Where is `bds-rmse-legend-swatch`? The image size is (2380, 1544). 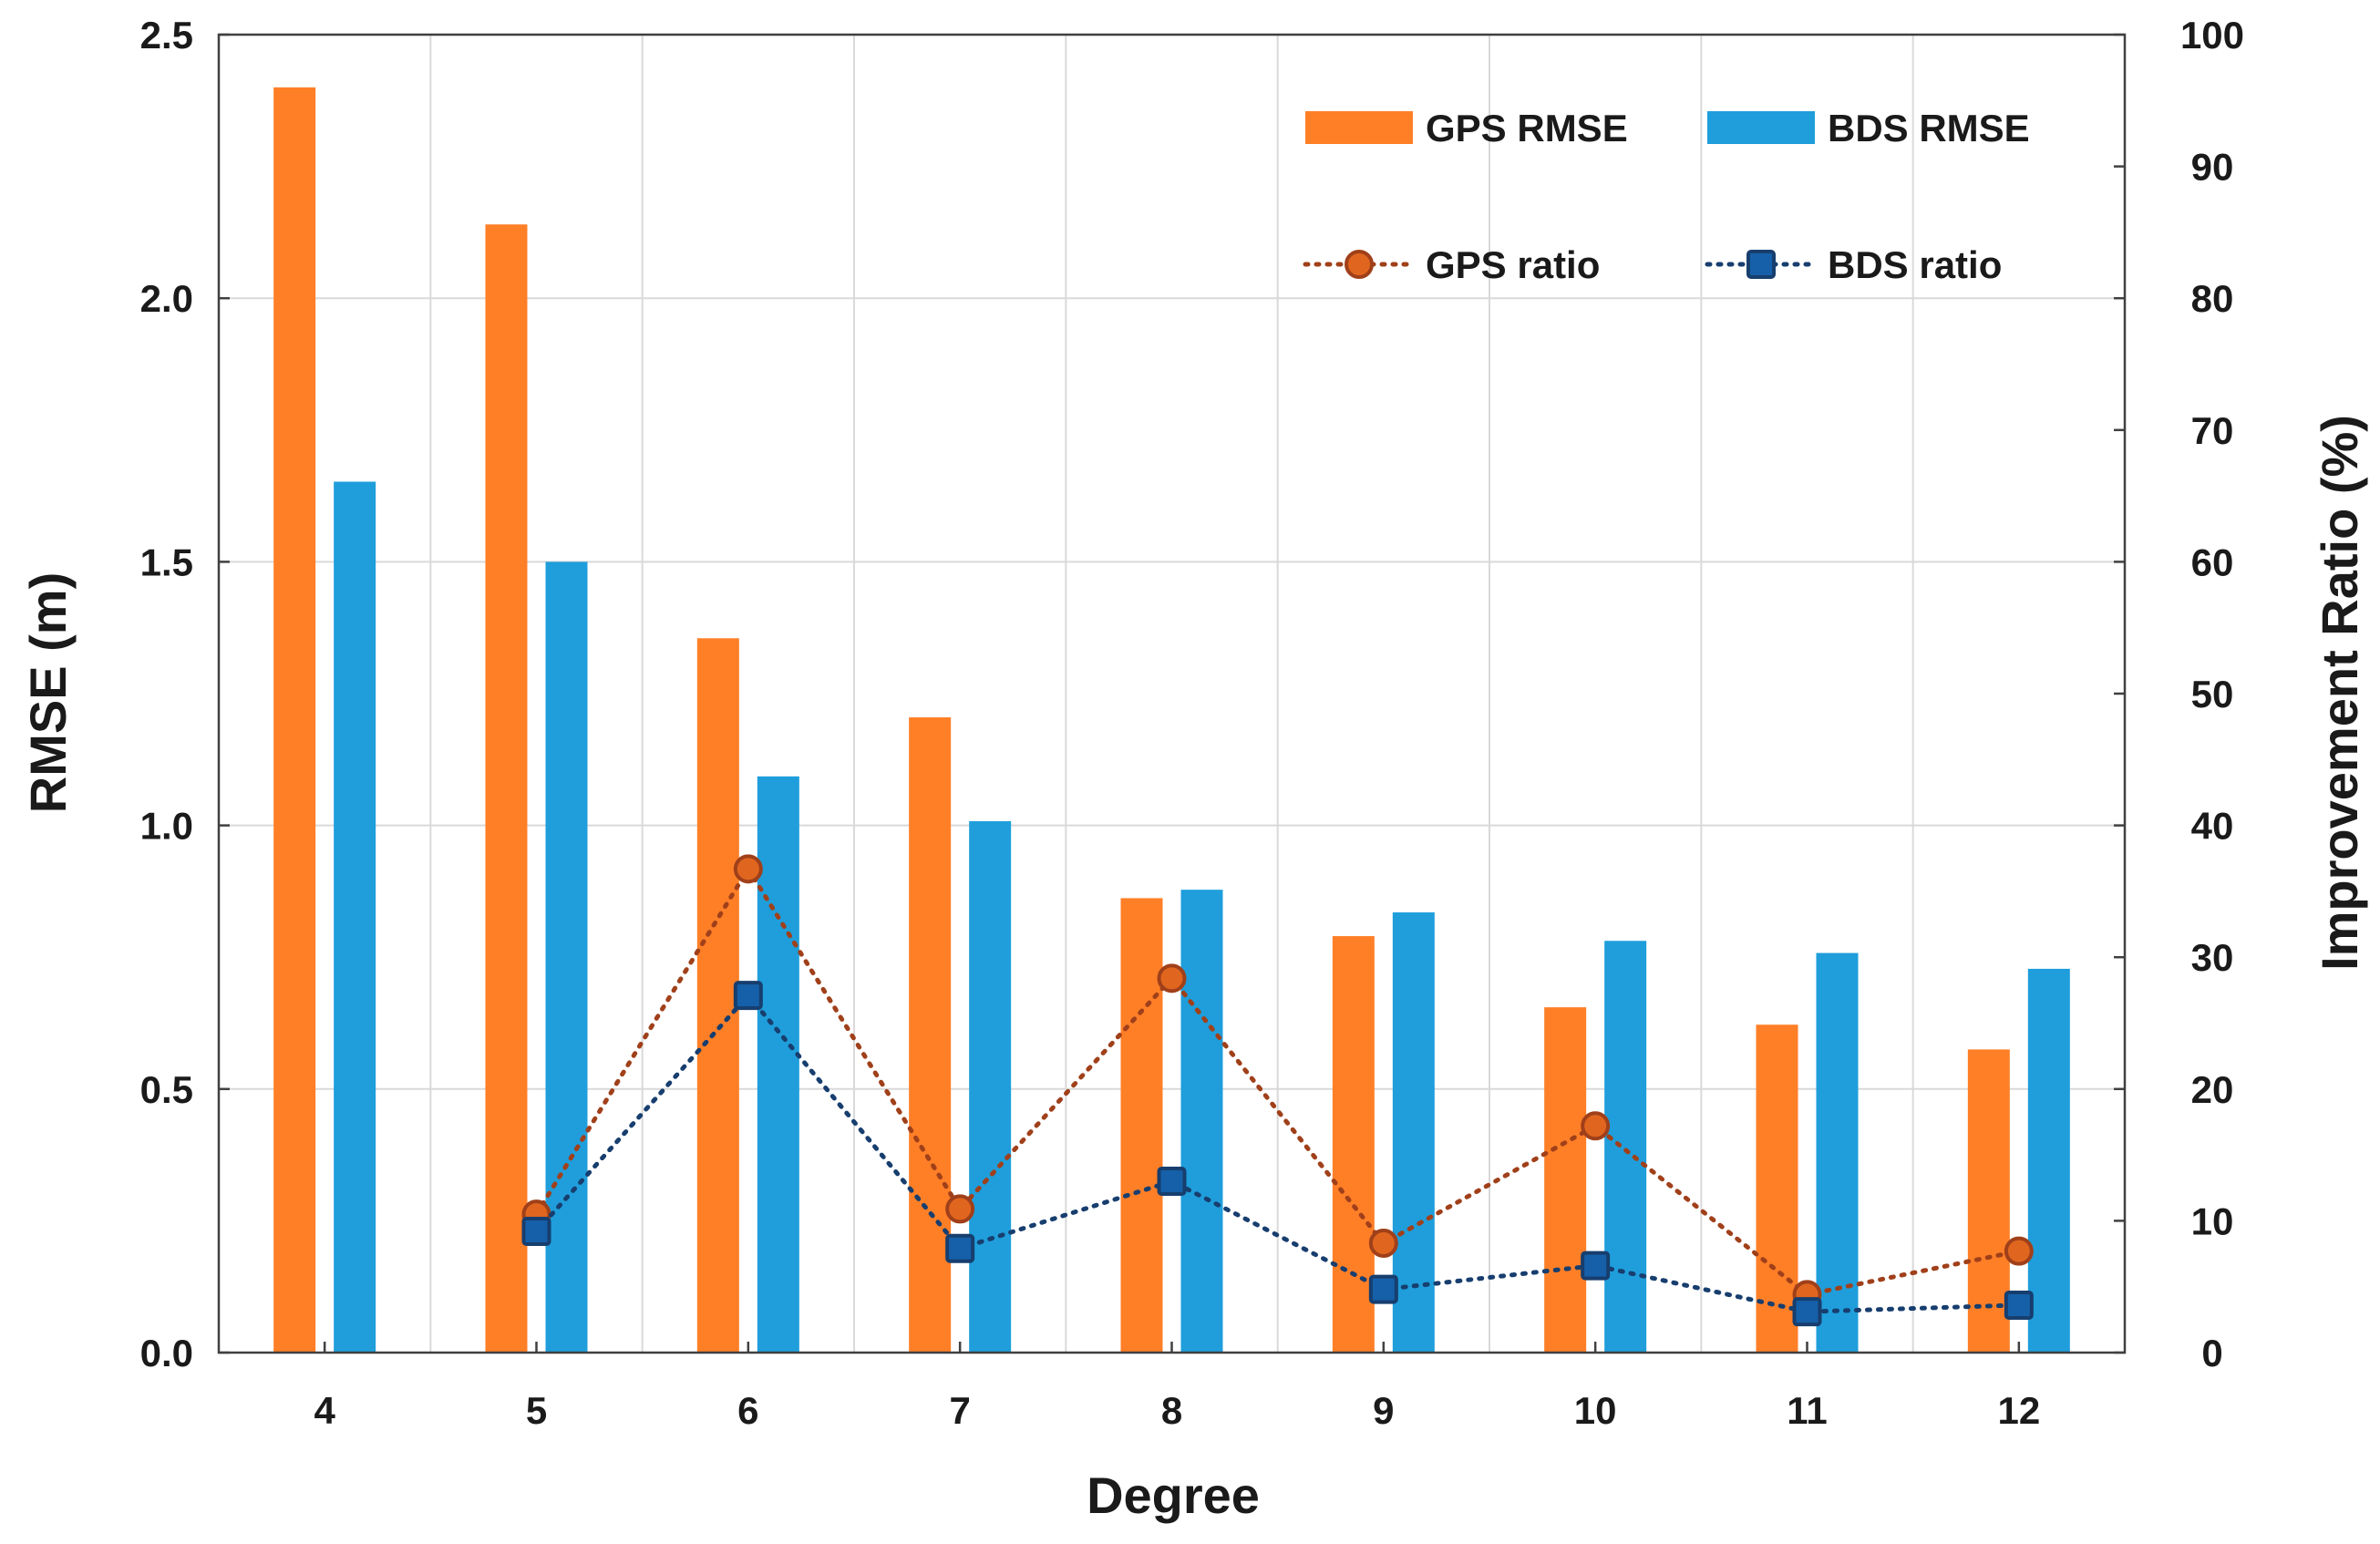 bds-rmse-legend-swatch is located at coordinates (1761, 127).